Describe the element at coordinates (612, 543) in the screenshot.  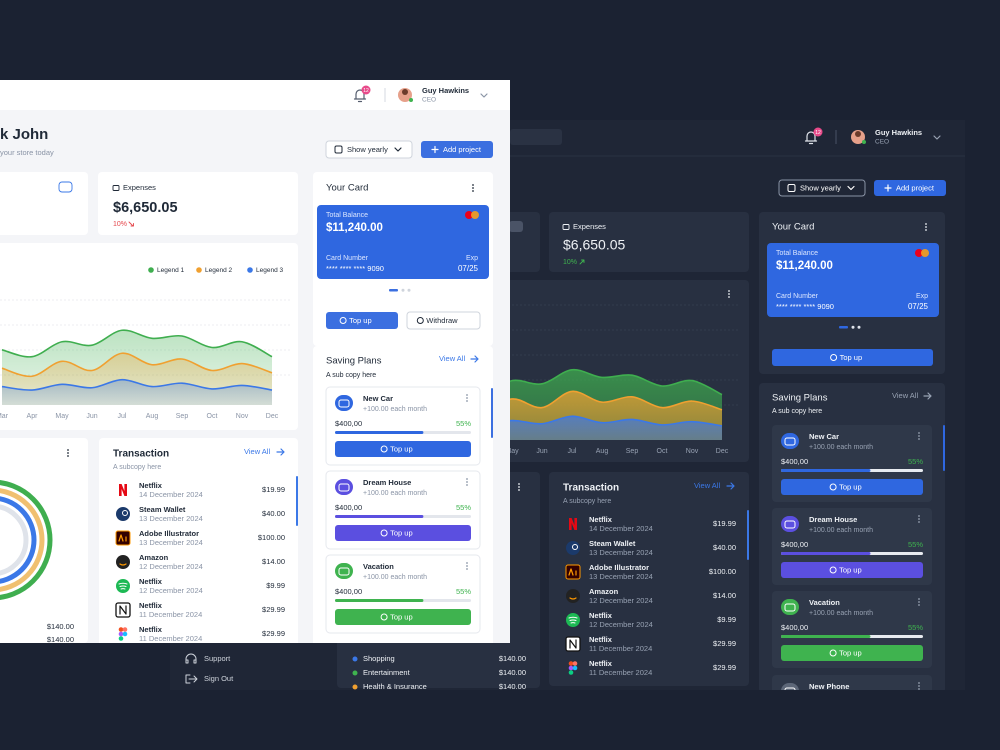
I see `transaction-name: Steam Wallet` at that location.